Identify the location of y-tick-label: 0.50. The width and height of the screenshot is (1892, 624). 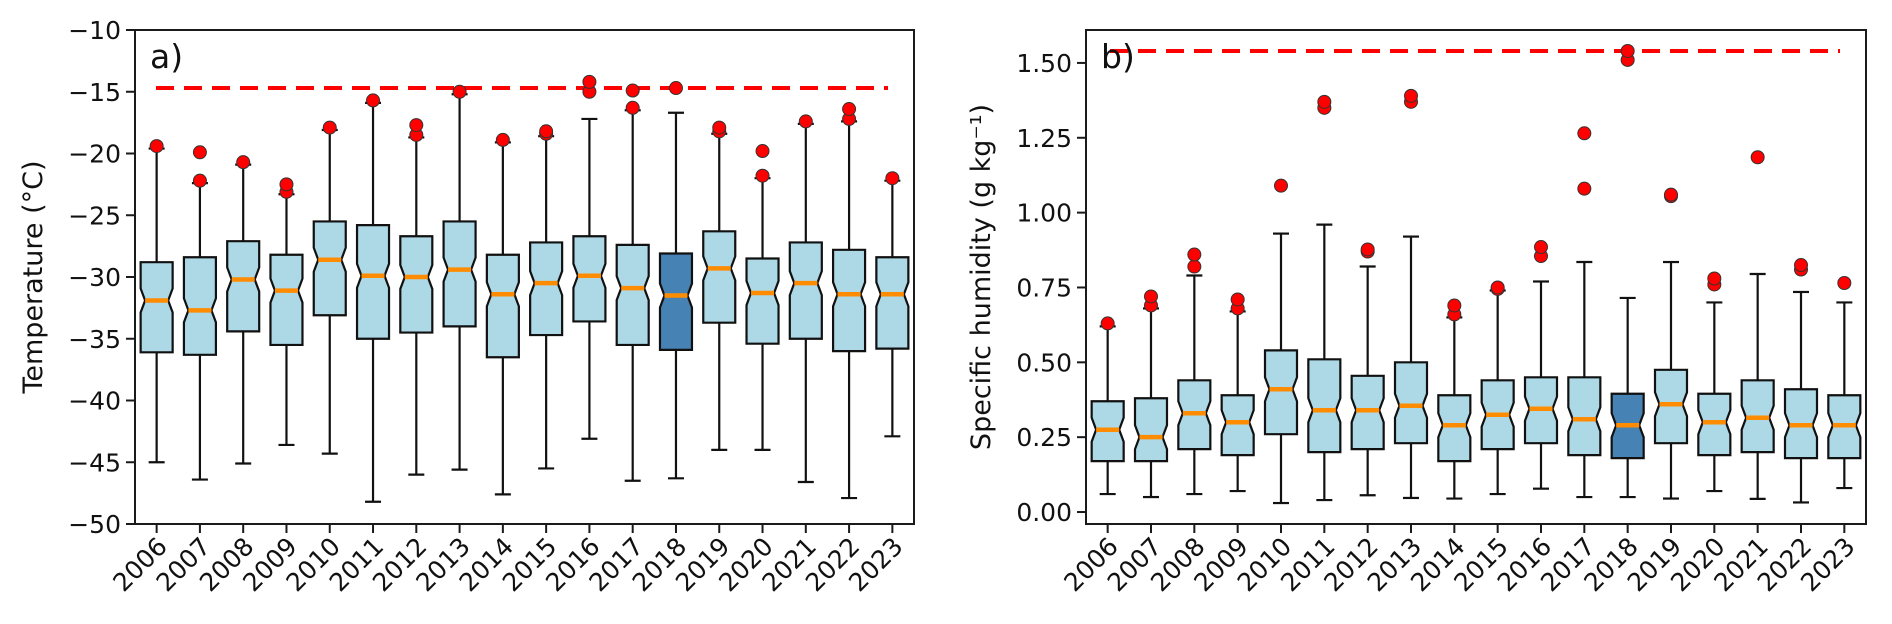
(1044, 362).